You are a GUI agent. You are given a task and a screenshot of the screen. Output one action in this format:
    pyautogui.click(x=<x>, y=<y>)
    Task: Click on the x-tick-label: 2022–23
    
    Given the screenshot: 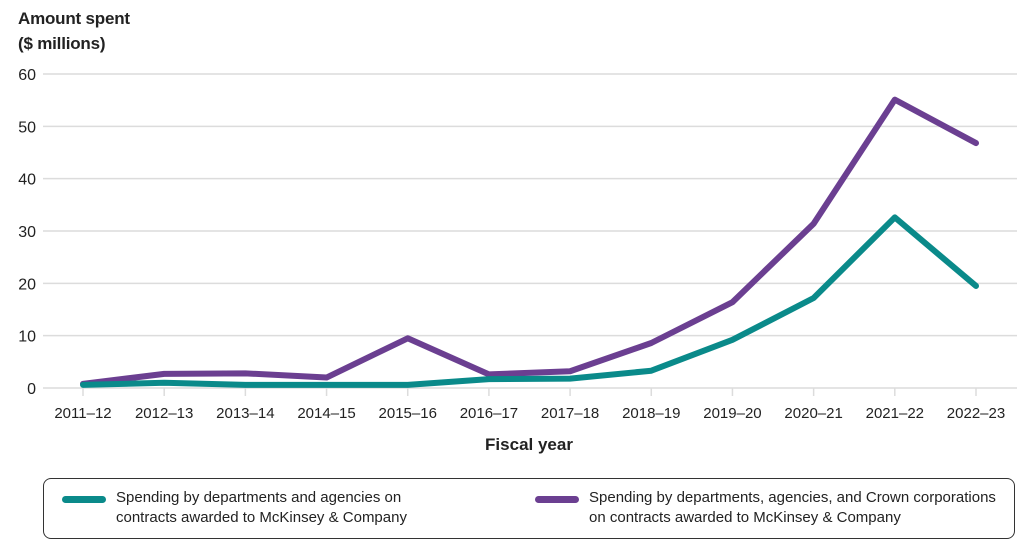 What is the action you would take?
    pyautogui.click(x=976, y=413)
    